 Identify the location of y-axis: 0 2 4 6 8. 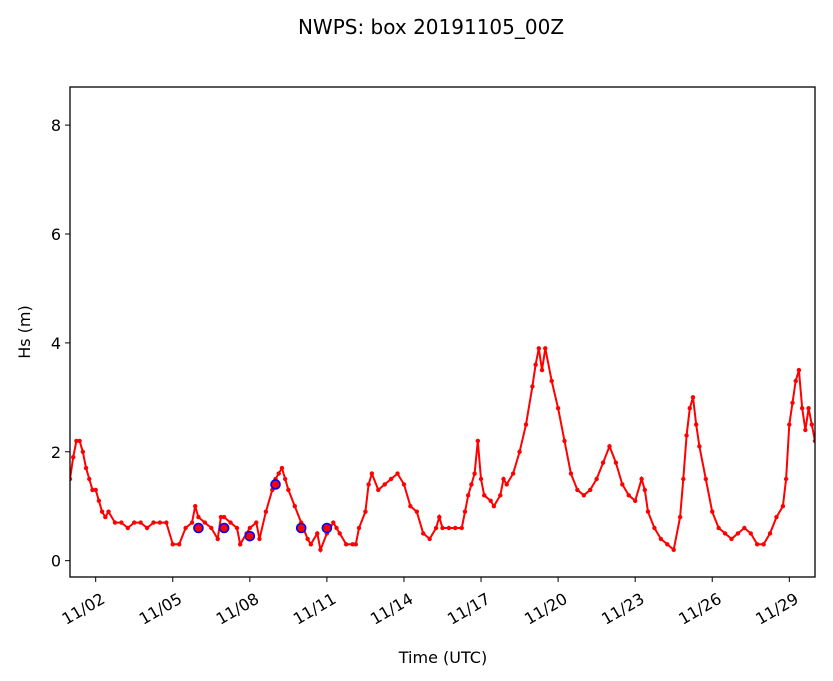
(60, 343).